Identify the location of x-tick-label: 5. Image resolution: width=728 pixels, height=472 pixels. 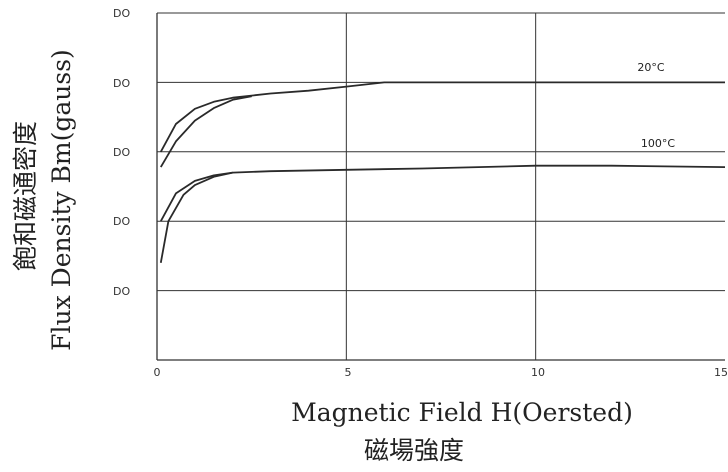
(348, 372).